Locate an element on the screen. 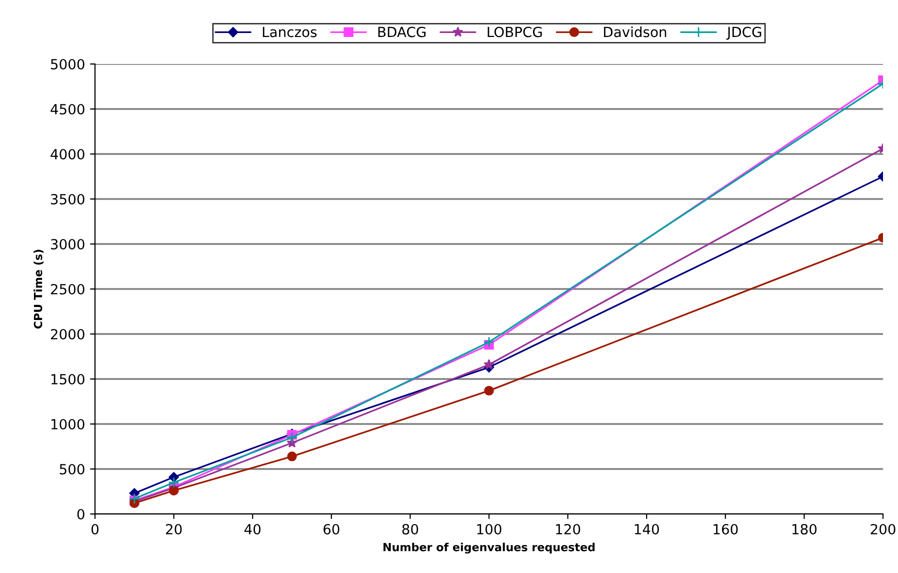 Image resolution: width=898 pixels, height=573 pixels. x-tick-label: 200 is located at coordinates (883, 529).